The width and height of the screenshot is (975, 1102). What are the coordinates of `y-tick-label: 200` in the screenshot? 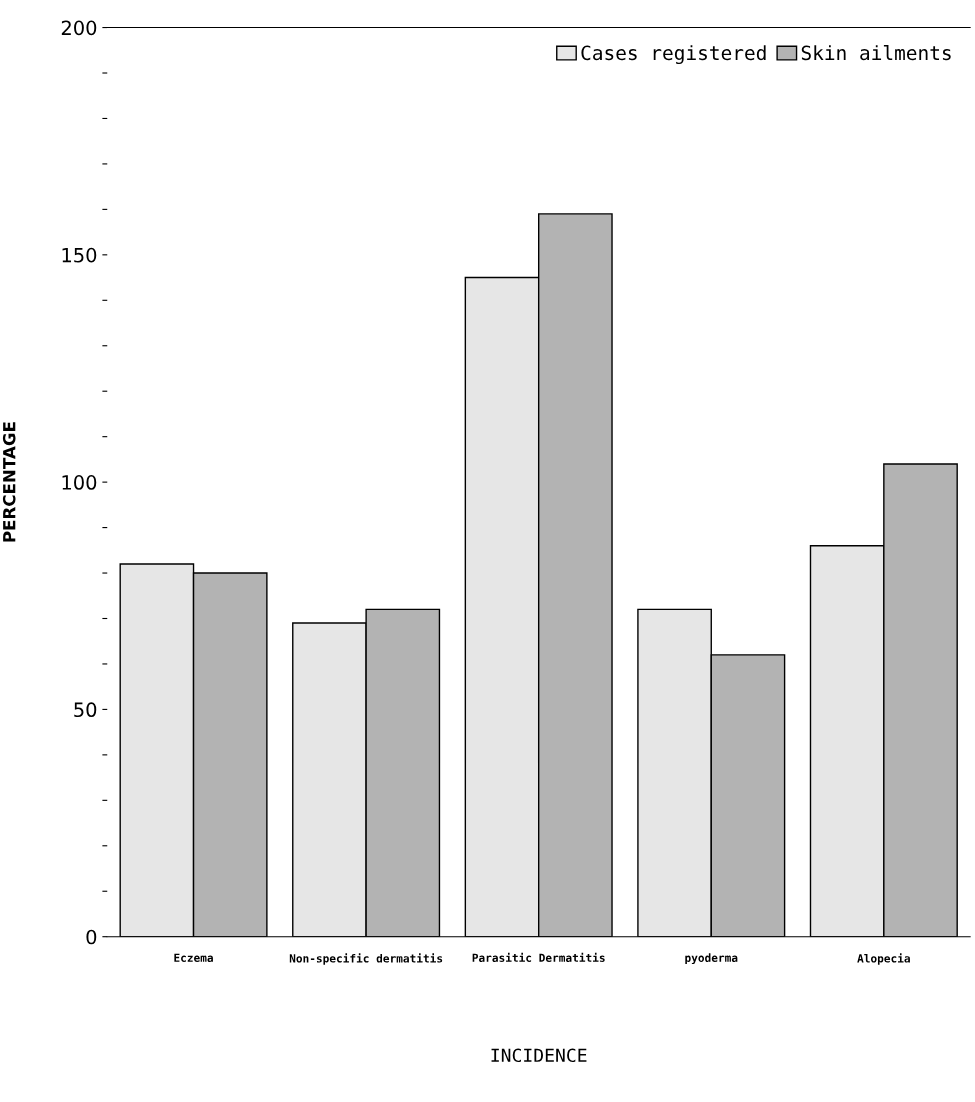 It's located at (79, 28).